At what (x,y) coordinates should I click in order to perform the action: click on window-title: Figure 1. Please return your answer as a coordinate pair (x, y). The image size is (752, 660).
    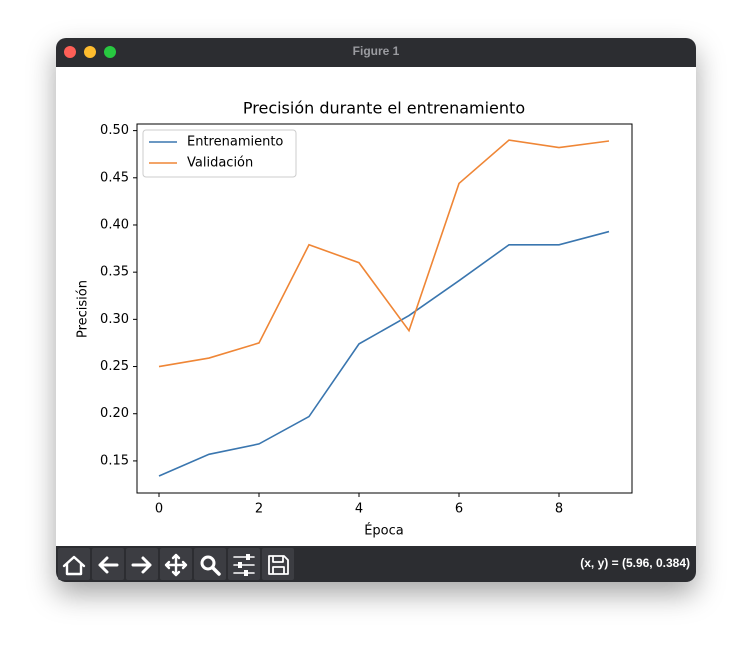
    Looking at the image, I should click on (376, 51).